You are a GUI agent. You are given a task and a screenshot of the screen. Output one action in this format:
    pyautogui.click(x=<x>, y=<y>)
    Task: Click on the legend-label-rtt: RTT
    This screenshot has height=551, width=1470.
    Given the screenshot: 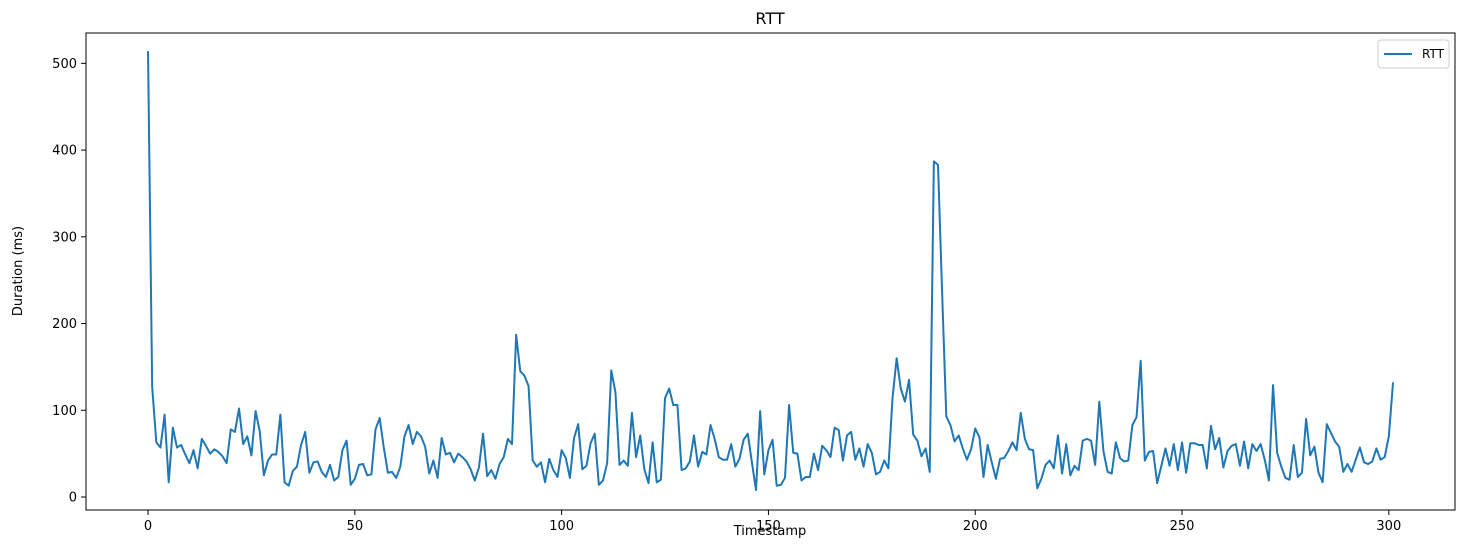 What is the action you would take?
    pyautogui.click(x=1433, y=54)
    